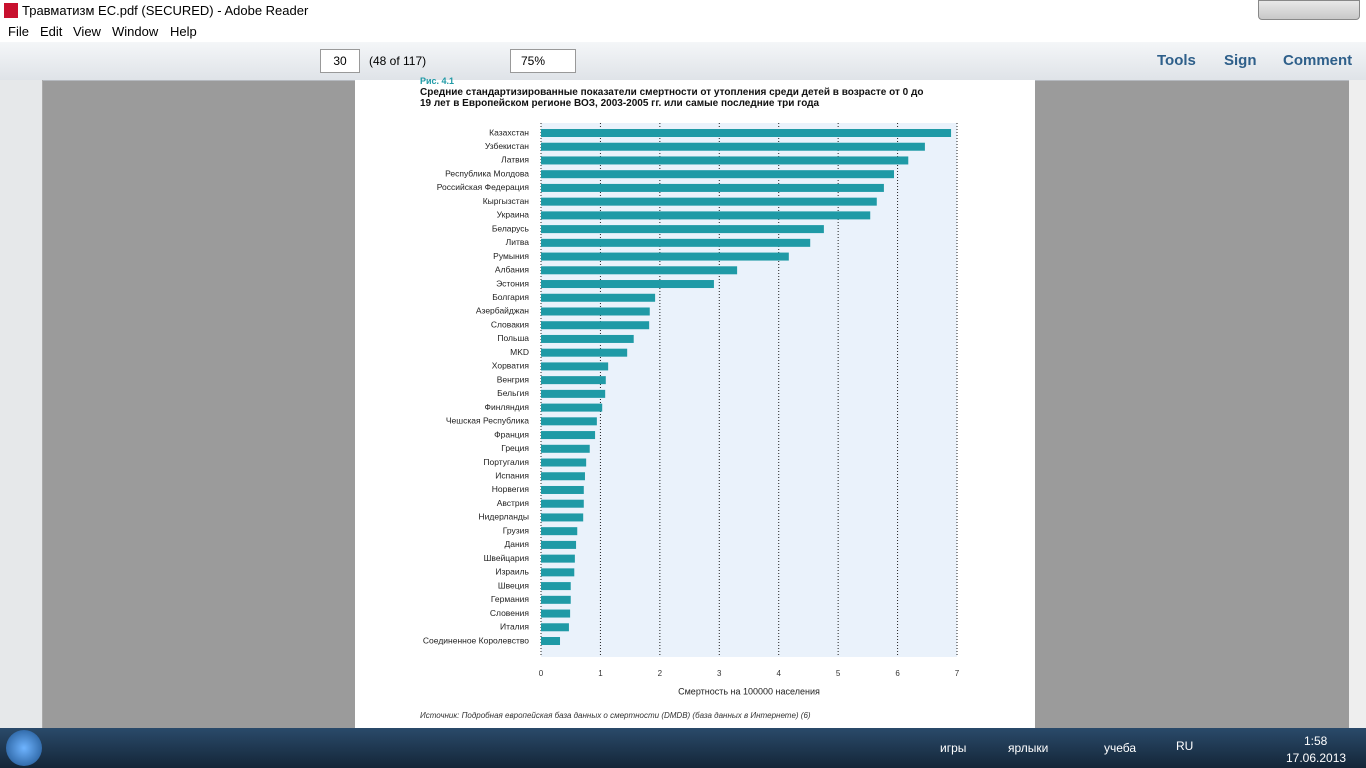  What do you see at coordinates (507, 558) in the screenshot?
I see `y-tick-label: Швейцария` at bounding box center [507, 558].